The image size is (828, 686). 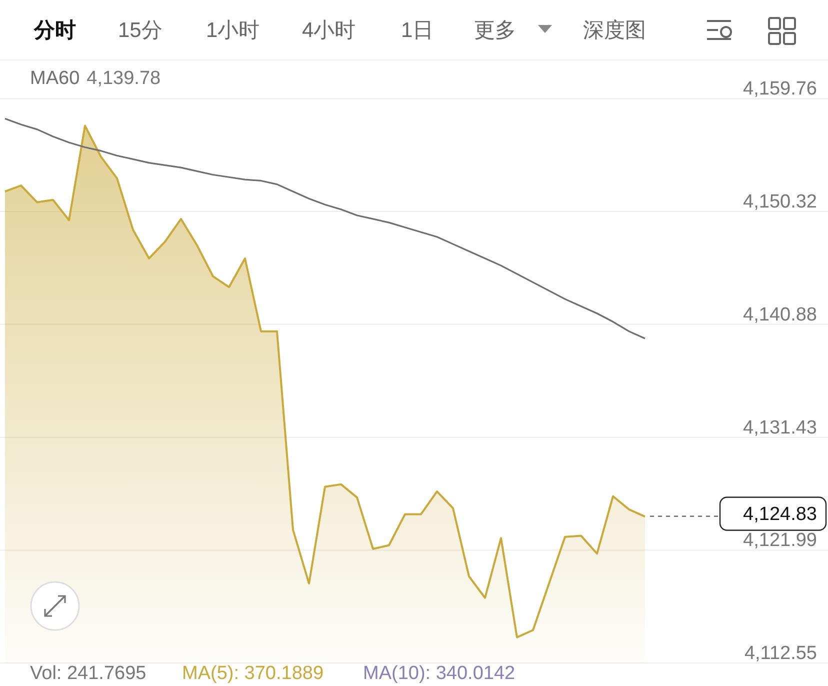 What do you see at coordinates (780, 89) in the screenshot?
I see `y-tick-label: 4,159.76` at bounding box center [780, 89].